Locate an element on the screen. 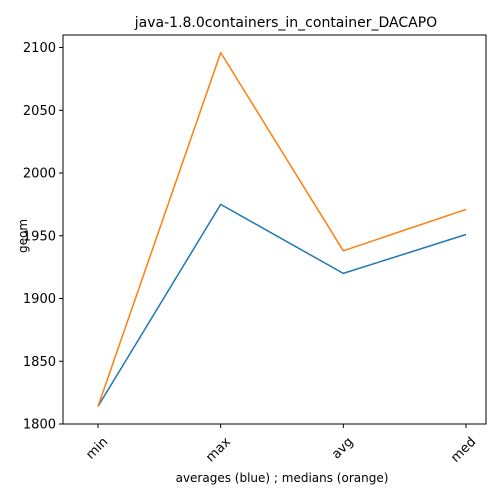  y-axis-label: geom is located at coordinates (23, 236).